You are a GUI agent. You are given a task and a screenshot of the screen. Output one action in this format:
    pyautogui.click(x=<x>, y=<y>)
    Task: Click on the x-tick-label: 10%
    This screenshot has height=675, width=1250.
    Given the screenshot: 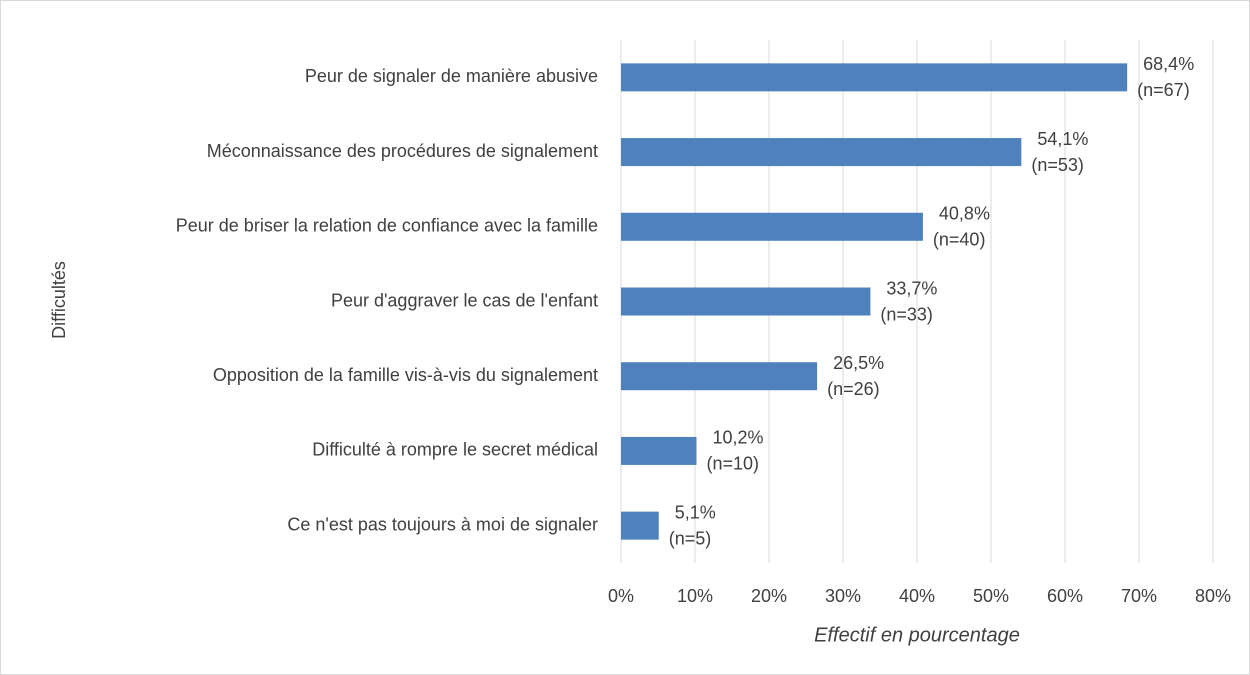 What is the action you would take?
    pyautogui.click(x=695, y=596)
    